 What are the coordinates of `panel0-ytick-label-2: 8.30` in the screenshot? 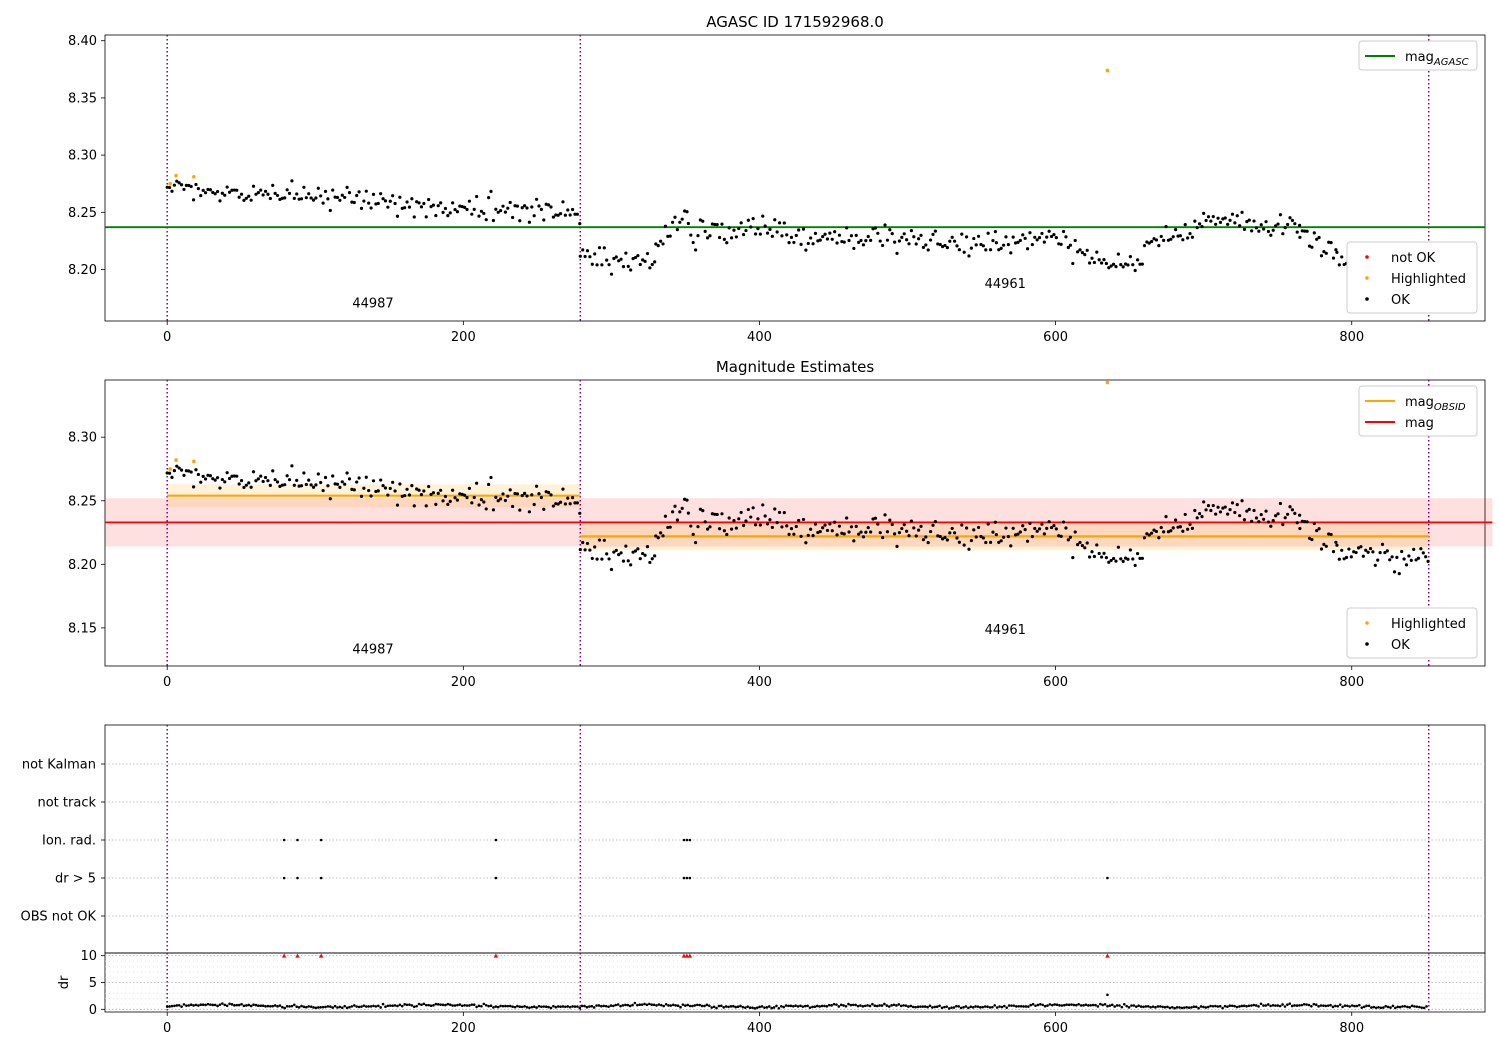 It's located at (82, 156).